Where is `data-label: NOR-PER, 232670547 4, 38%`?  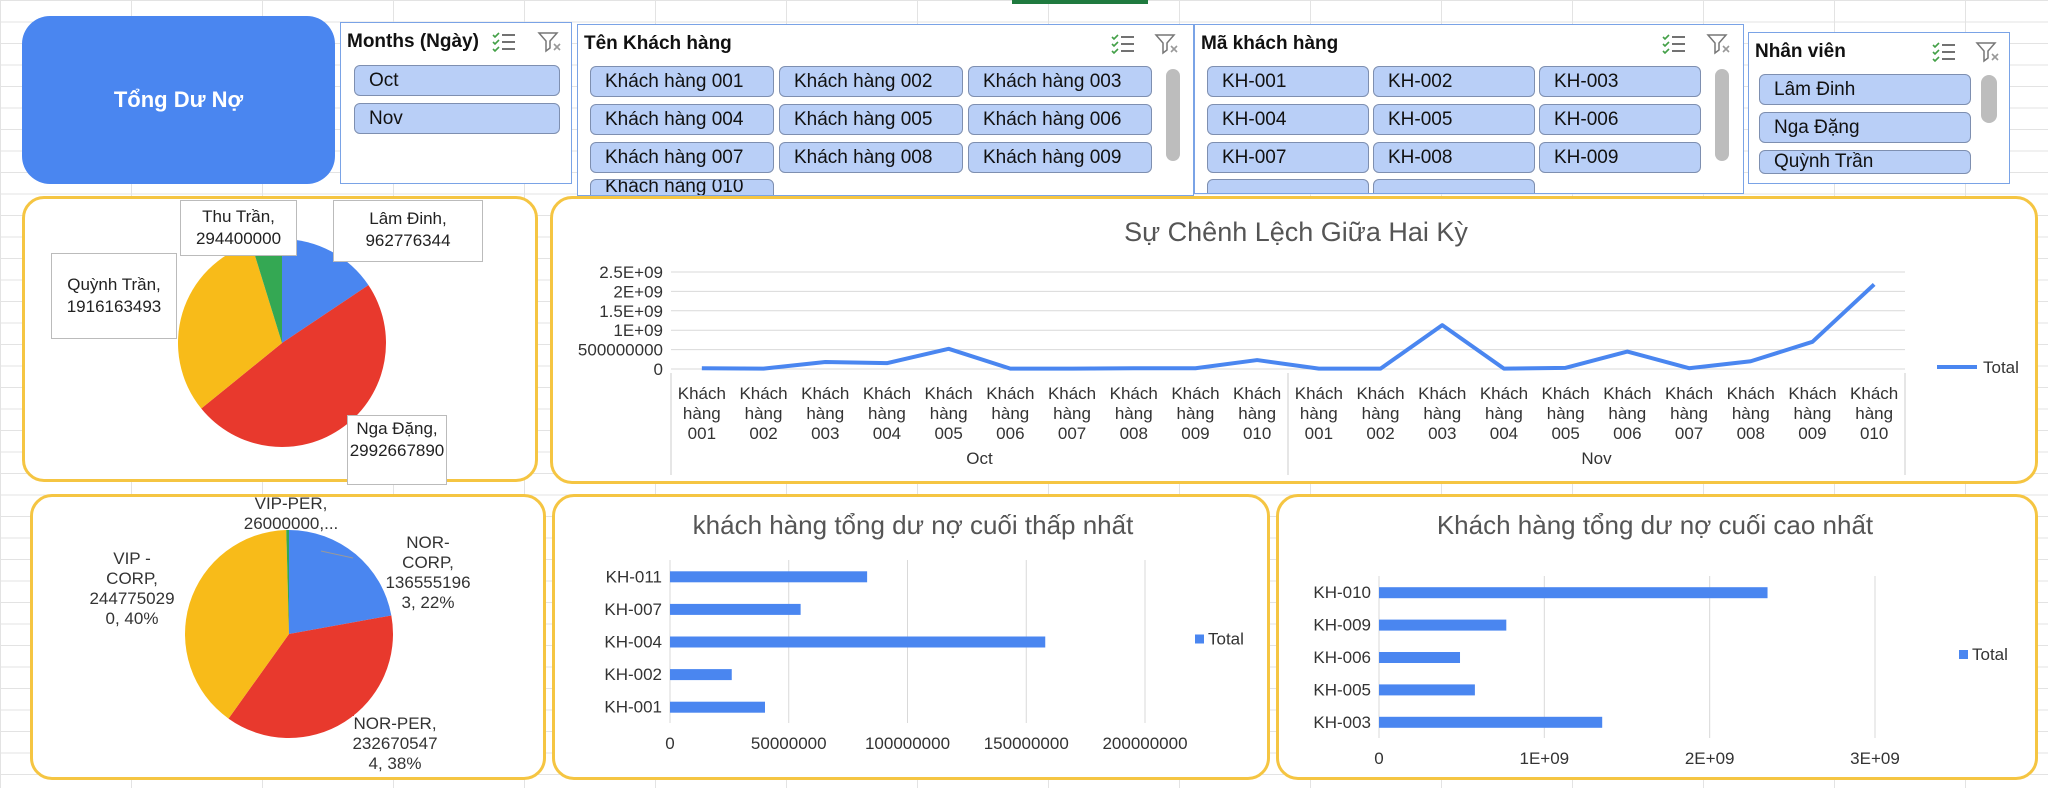
data-label: NOR-PER, 232670547 4, 38% is located at coordinates (394, 743).